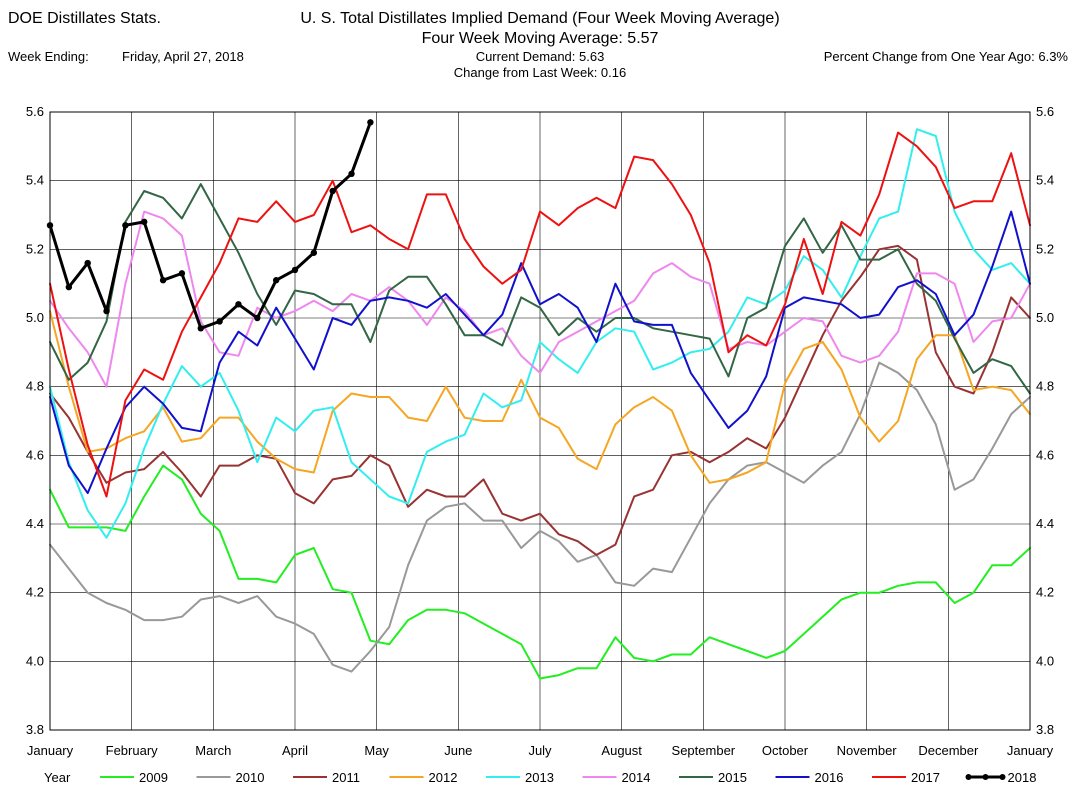 The width and height of the screenshot is (1076, 793). What do you see at coordinates (1022, 777) in the screenshot?
I see `legend-label-2018: 2018` at bounding box center [1022, 777].